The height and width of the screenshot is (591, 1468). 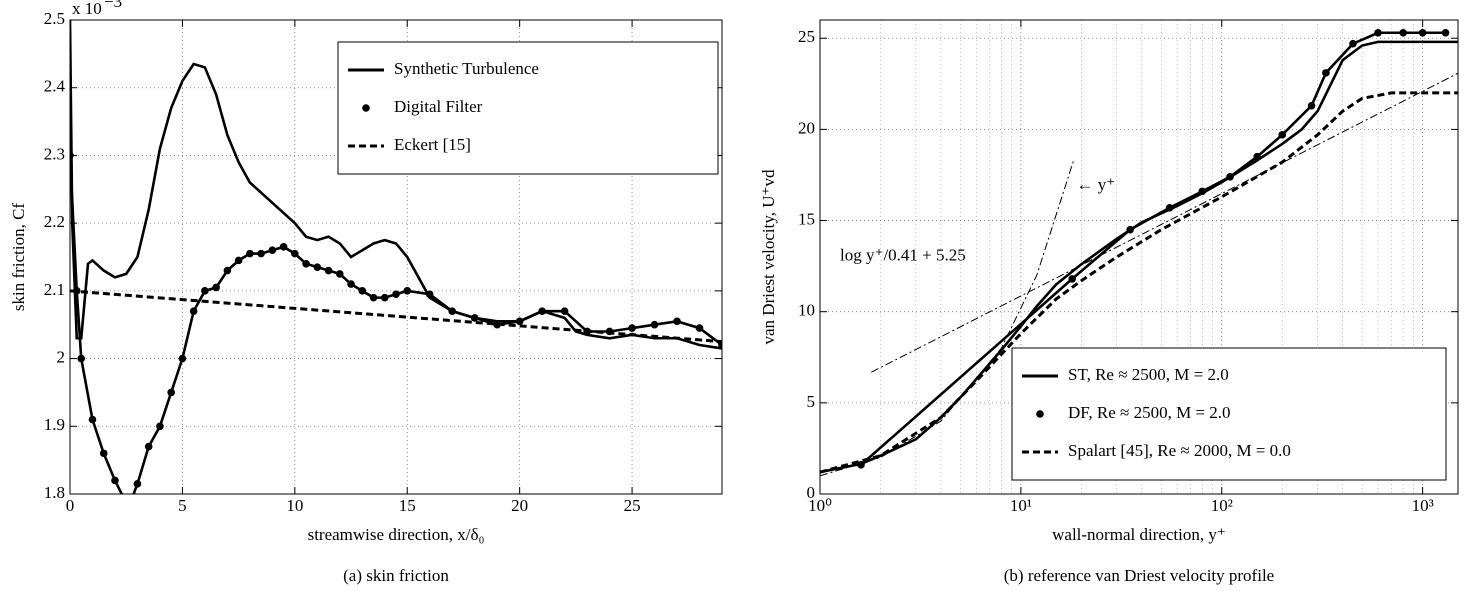 I want to click on x-axis-label: wall-normal direction, y⁺, so click(x=1139, y=534).